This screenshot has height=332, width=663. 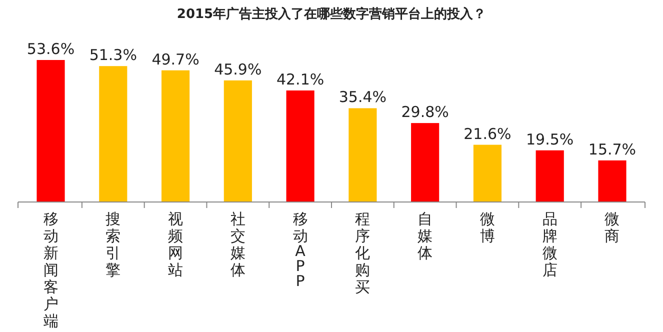 What do you see at coordinates (300, 250) in the screenshot?
I see `x-tick-label: 移动APP` at bounding box center [300, 250].